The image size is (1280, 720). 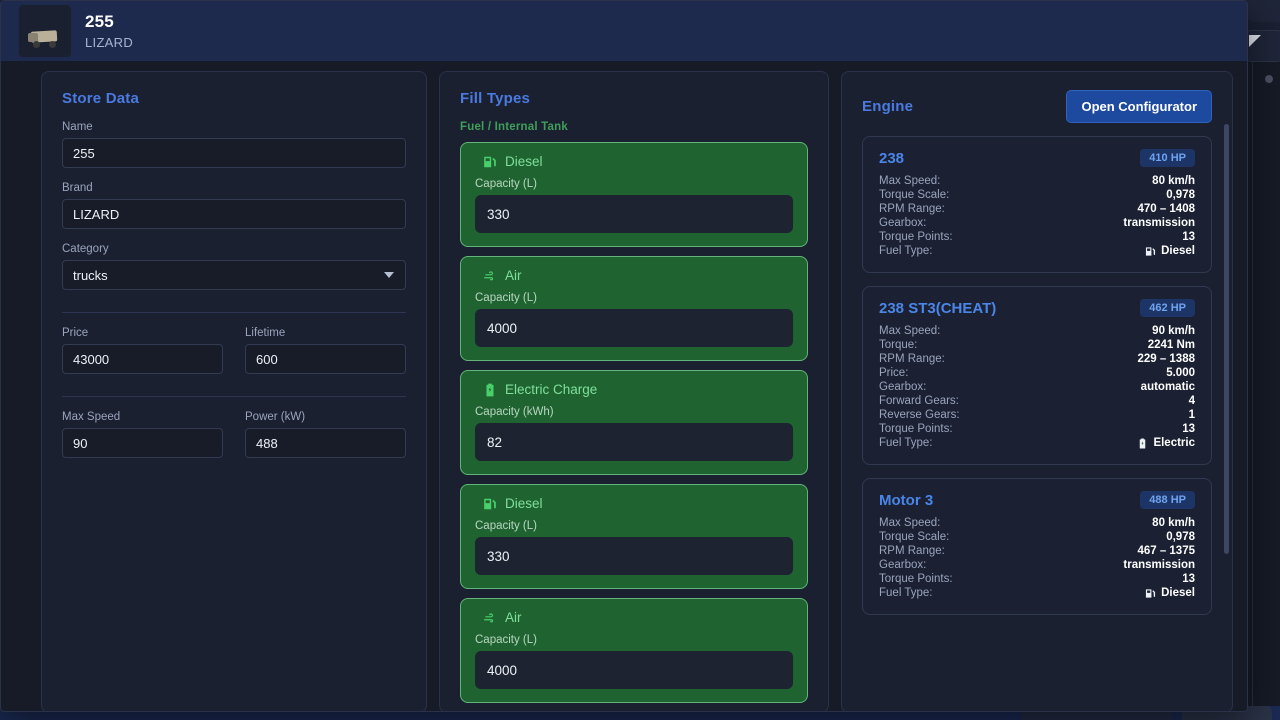 What do you see at coordinates (898, 345) in the screenshot?
I see `engine-spec-key: Torque:` at bounding box center [898, 345].